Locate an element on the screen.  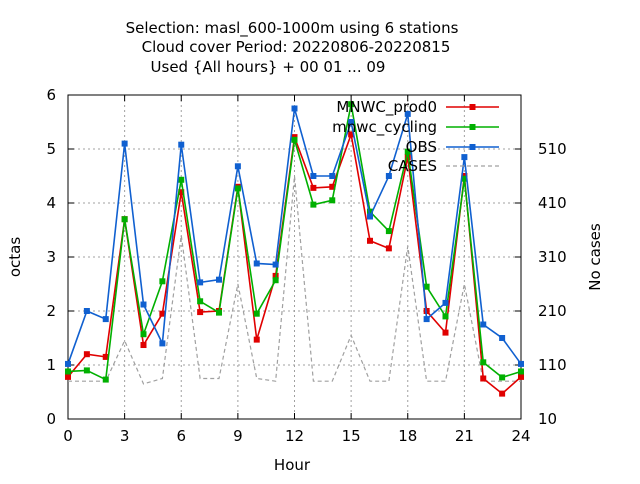
x-tick-label: 6 is located at coordinates (181, 436).